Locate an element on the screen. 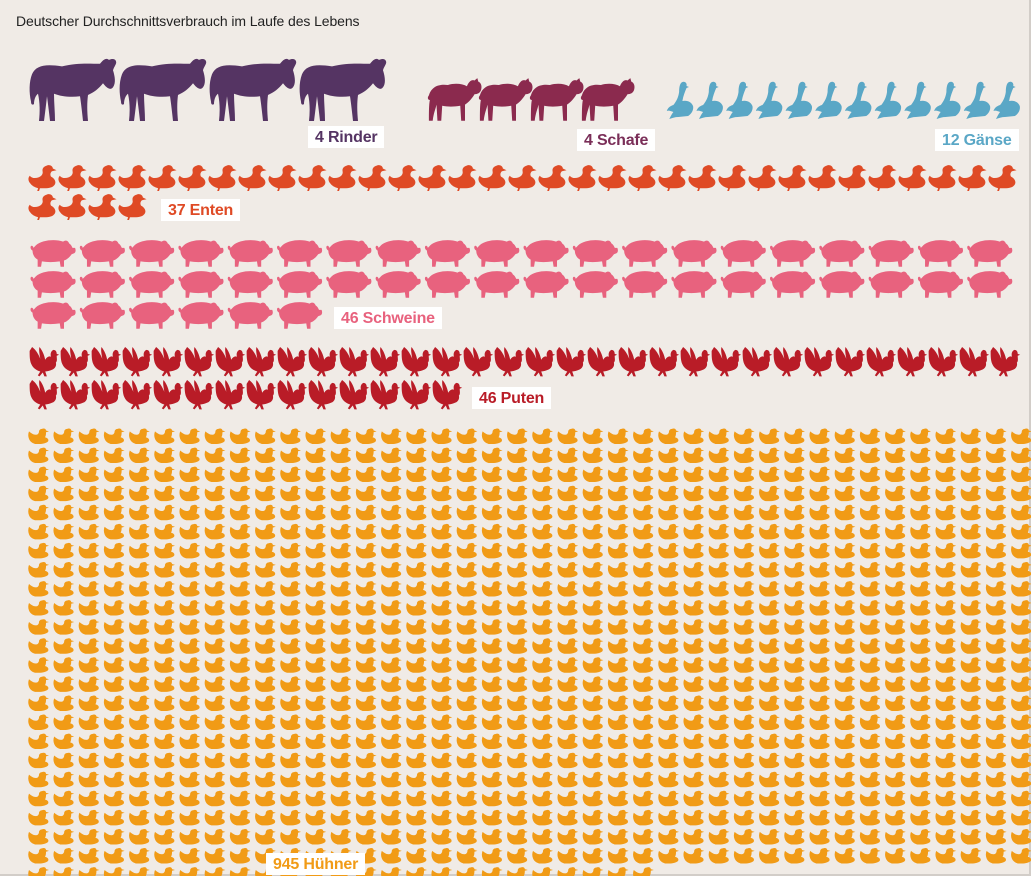  goose-icon is located at coordinates (709, 100).